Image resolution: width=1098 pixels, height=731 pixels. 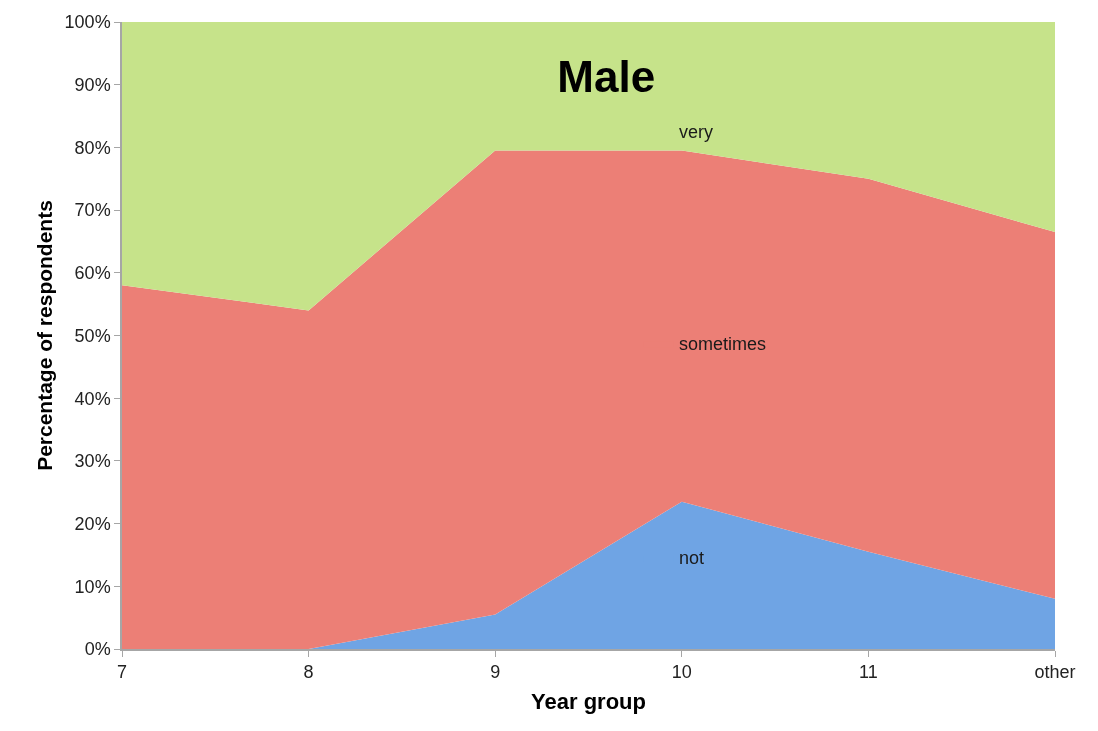 What do you see at coordinates (45, 335) in the screenshot?
I see `y-axis-title: Percentage of respondents` at bounding box center [45, 335].